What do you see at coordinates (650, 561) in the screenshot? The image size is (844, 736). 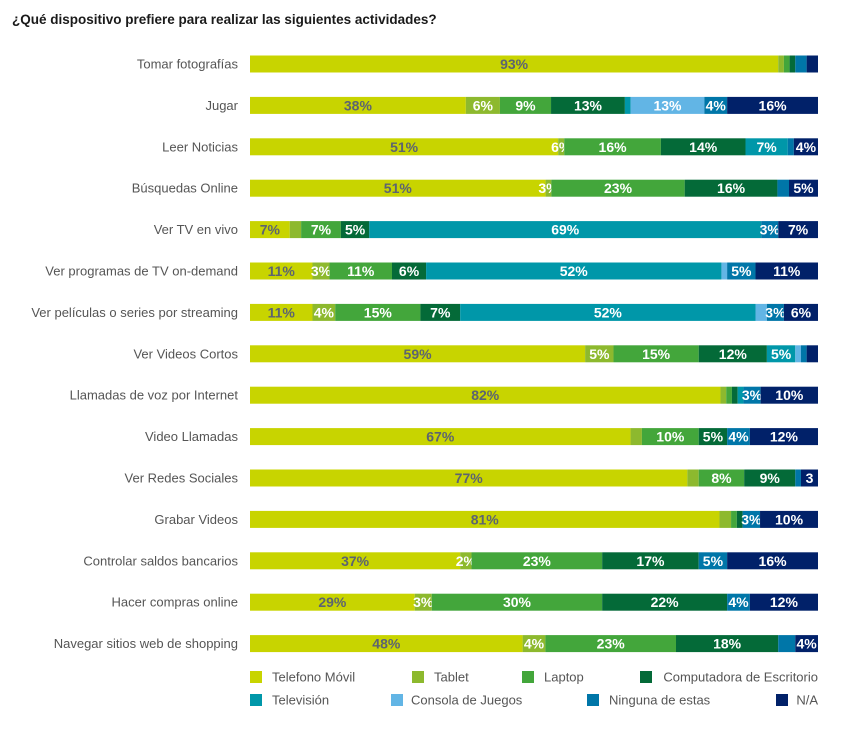 I see `data-label-controlar-saldos-bancarios-computadora-de-escritorio: 17%` at bounding box center [650, 561].